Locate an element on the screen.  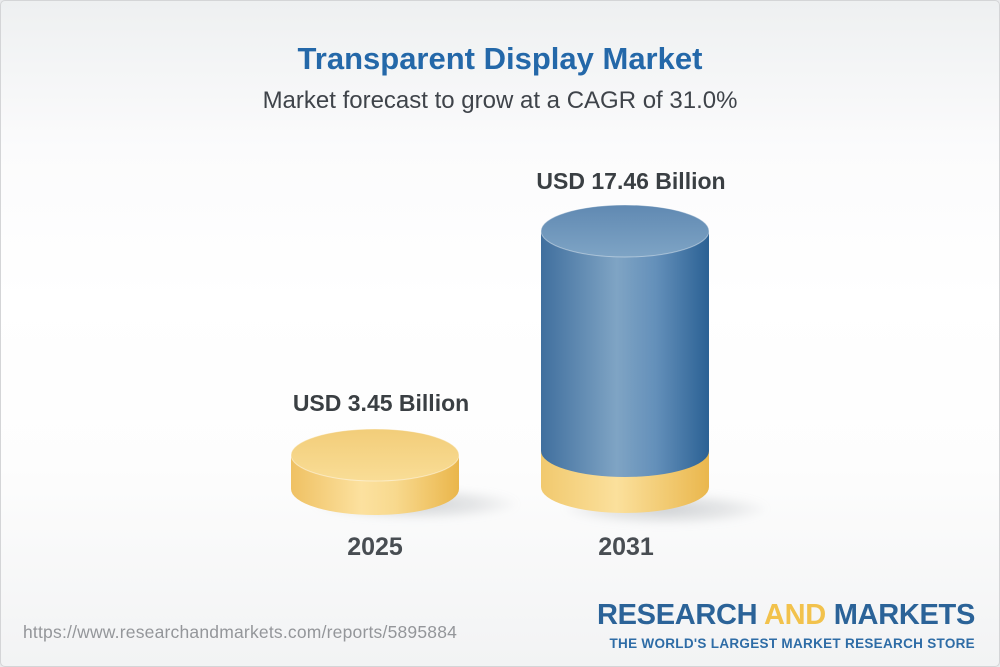
value-label-2025: USD 3.45 Billion is located at coordinates (381, 403).